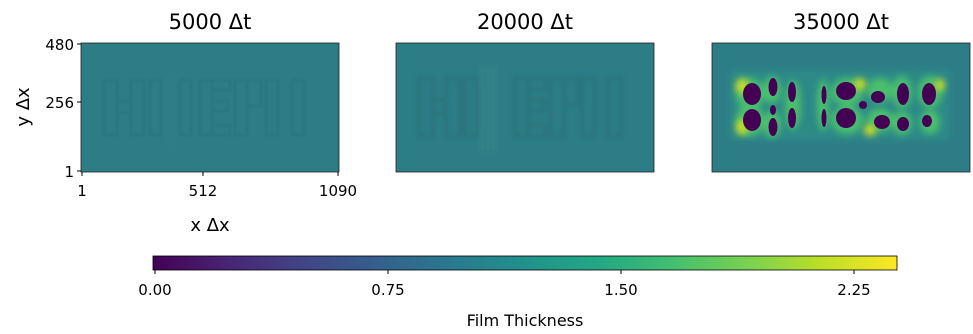 The height and width of the screenshot is (334, 973). I want to click on panel-title-3: 35000 Δt, so click(841, 22).